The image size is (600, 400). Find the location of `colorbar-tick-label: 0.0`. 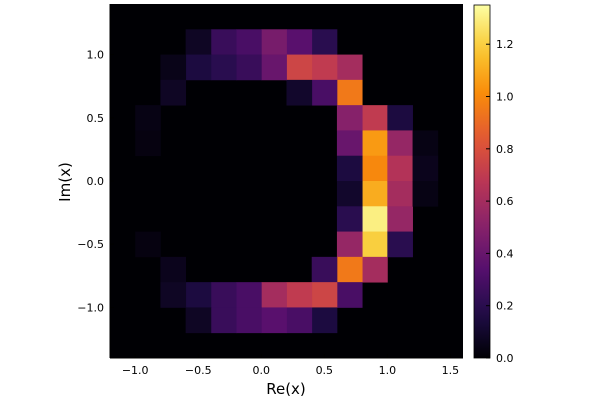

colorbar-tick-label: 0.0 is located at coordinates (505, 358).